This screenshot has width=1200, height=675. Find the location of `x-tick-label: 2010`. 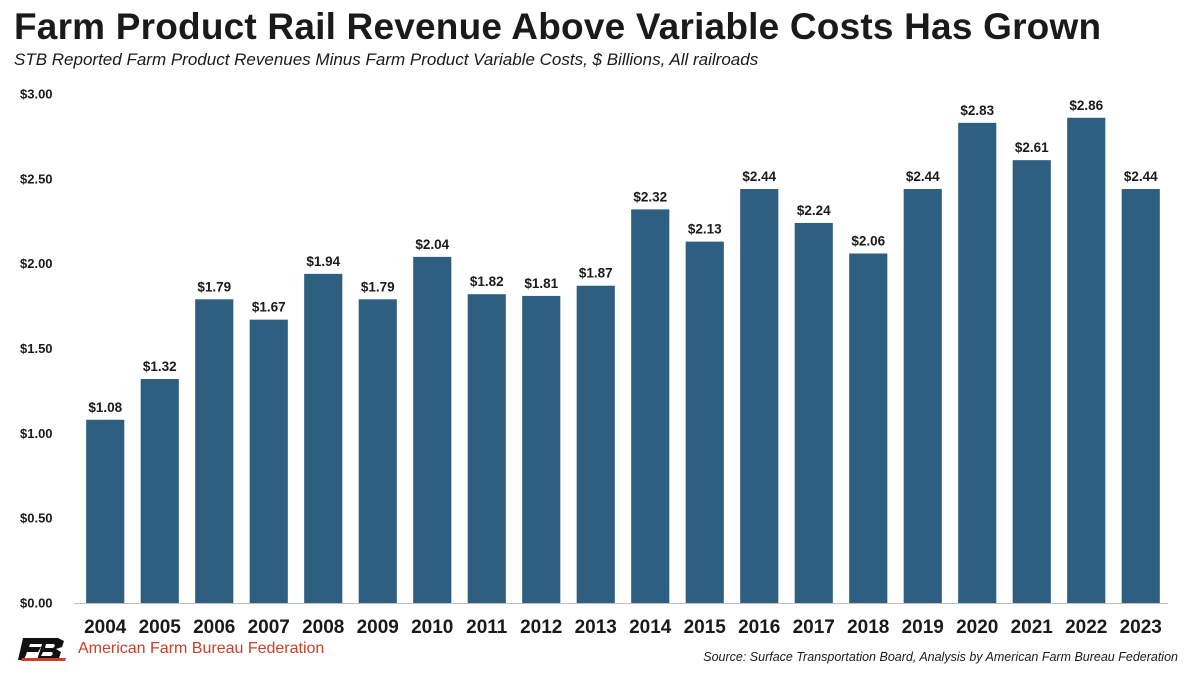

x-tick-label: 2010 is located at coordinates (432, 627).